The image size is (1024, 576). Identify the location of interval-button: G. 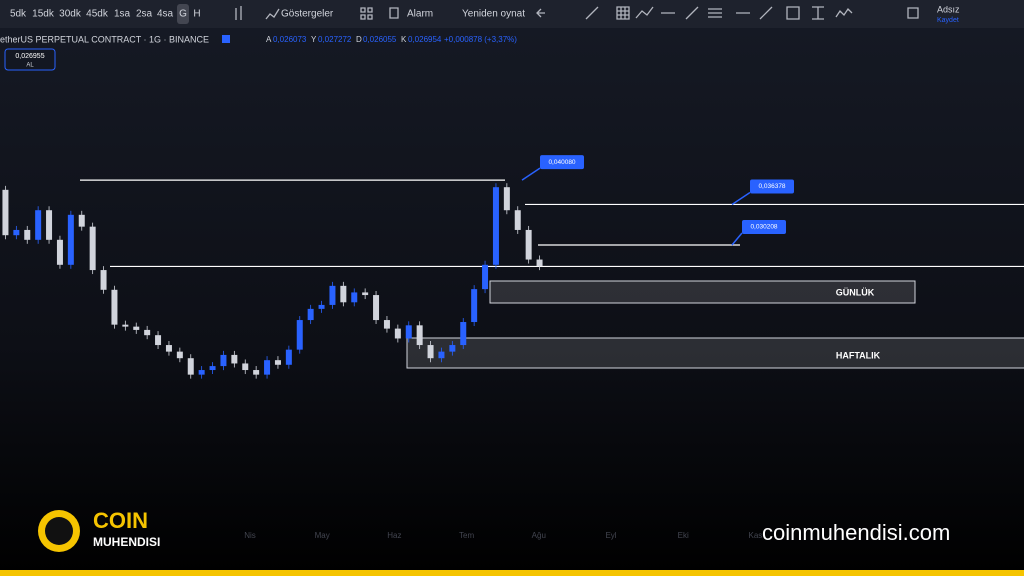
(183, 14).